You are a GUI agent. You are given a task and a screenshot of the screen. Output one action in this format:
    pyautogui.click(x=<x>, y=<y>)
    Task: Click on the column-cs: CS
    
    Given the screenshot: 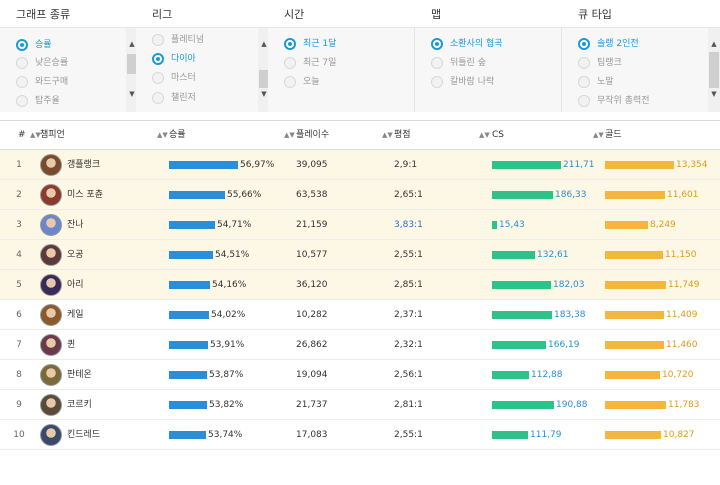 What is the action you would take?
    pyautogui.click(x=498, y=135)
    